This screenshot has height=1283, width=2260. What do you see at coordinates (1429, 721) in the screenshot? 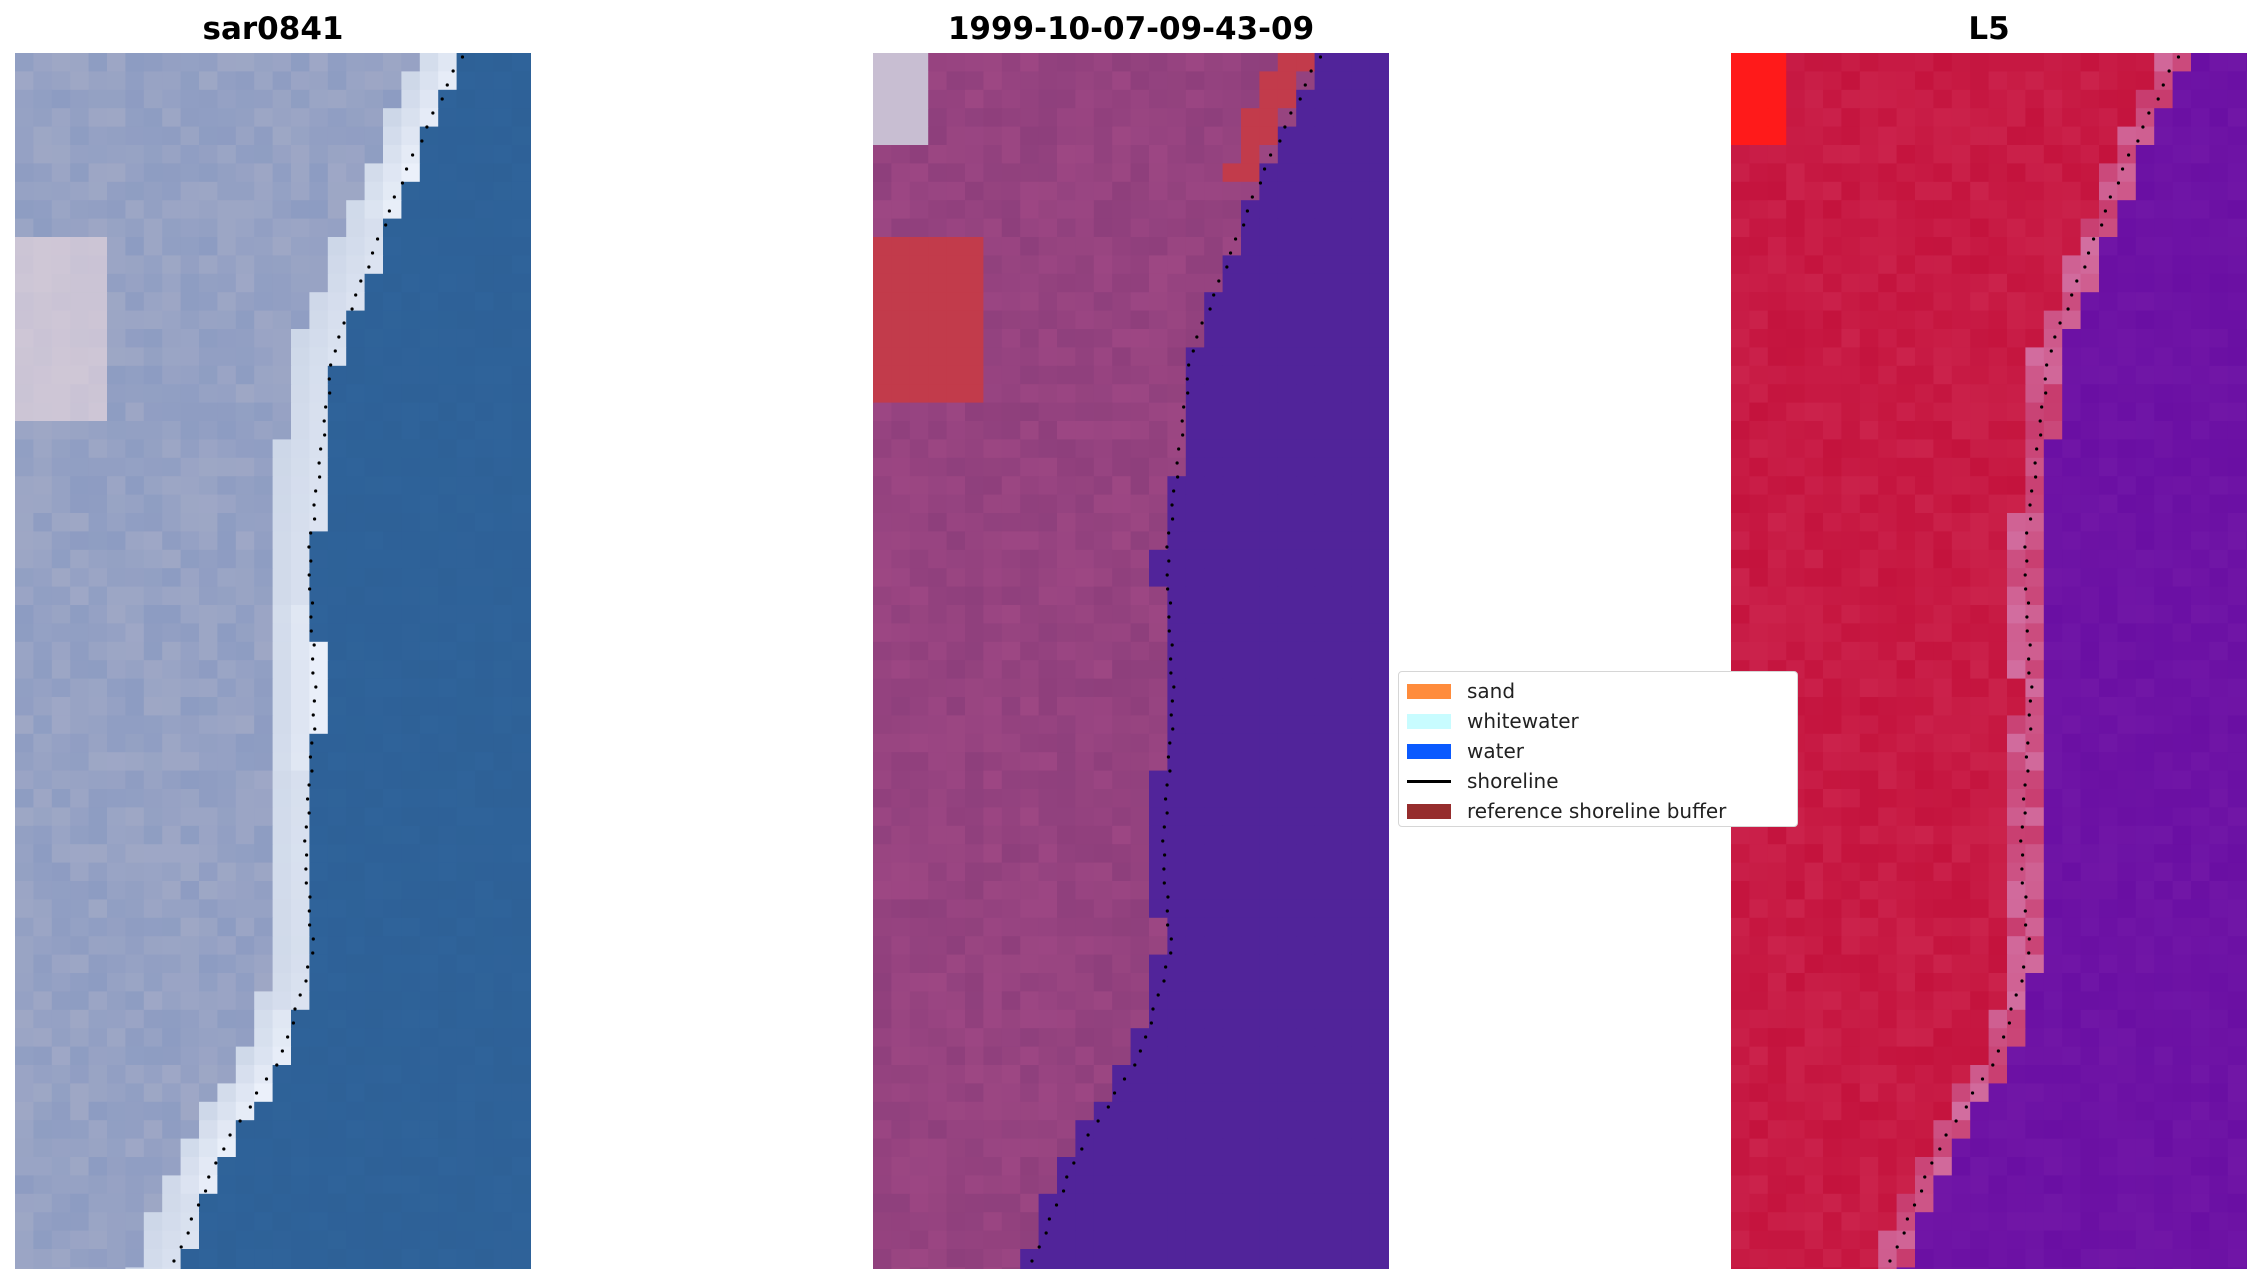
I see `whitewater-swatch` at bounding box center [1429, 721].